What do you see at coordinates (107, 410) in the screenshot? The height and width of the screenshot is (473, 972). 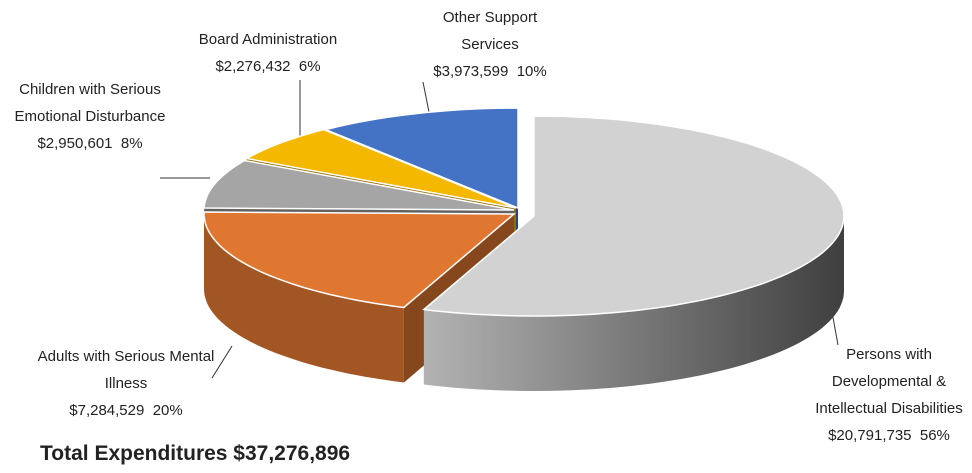 I see `value-label: $7,284,529` at bounding box center [107, 410].